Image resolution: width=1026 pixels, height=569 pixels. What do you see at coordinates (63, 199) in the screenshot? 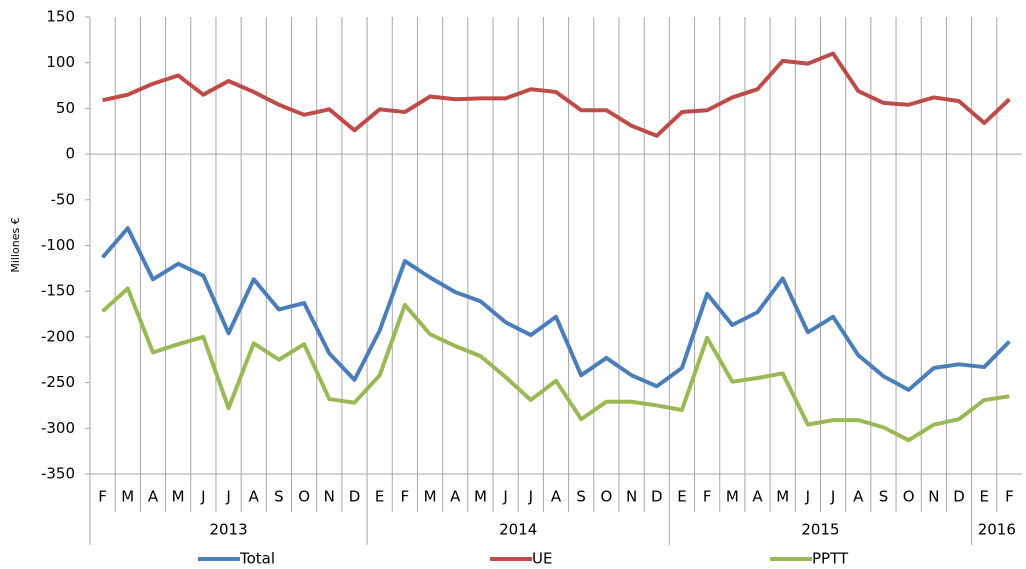
I see `y-tick-label: -50` at bounding box center [63, 199].